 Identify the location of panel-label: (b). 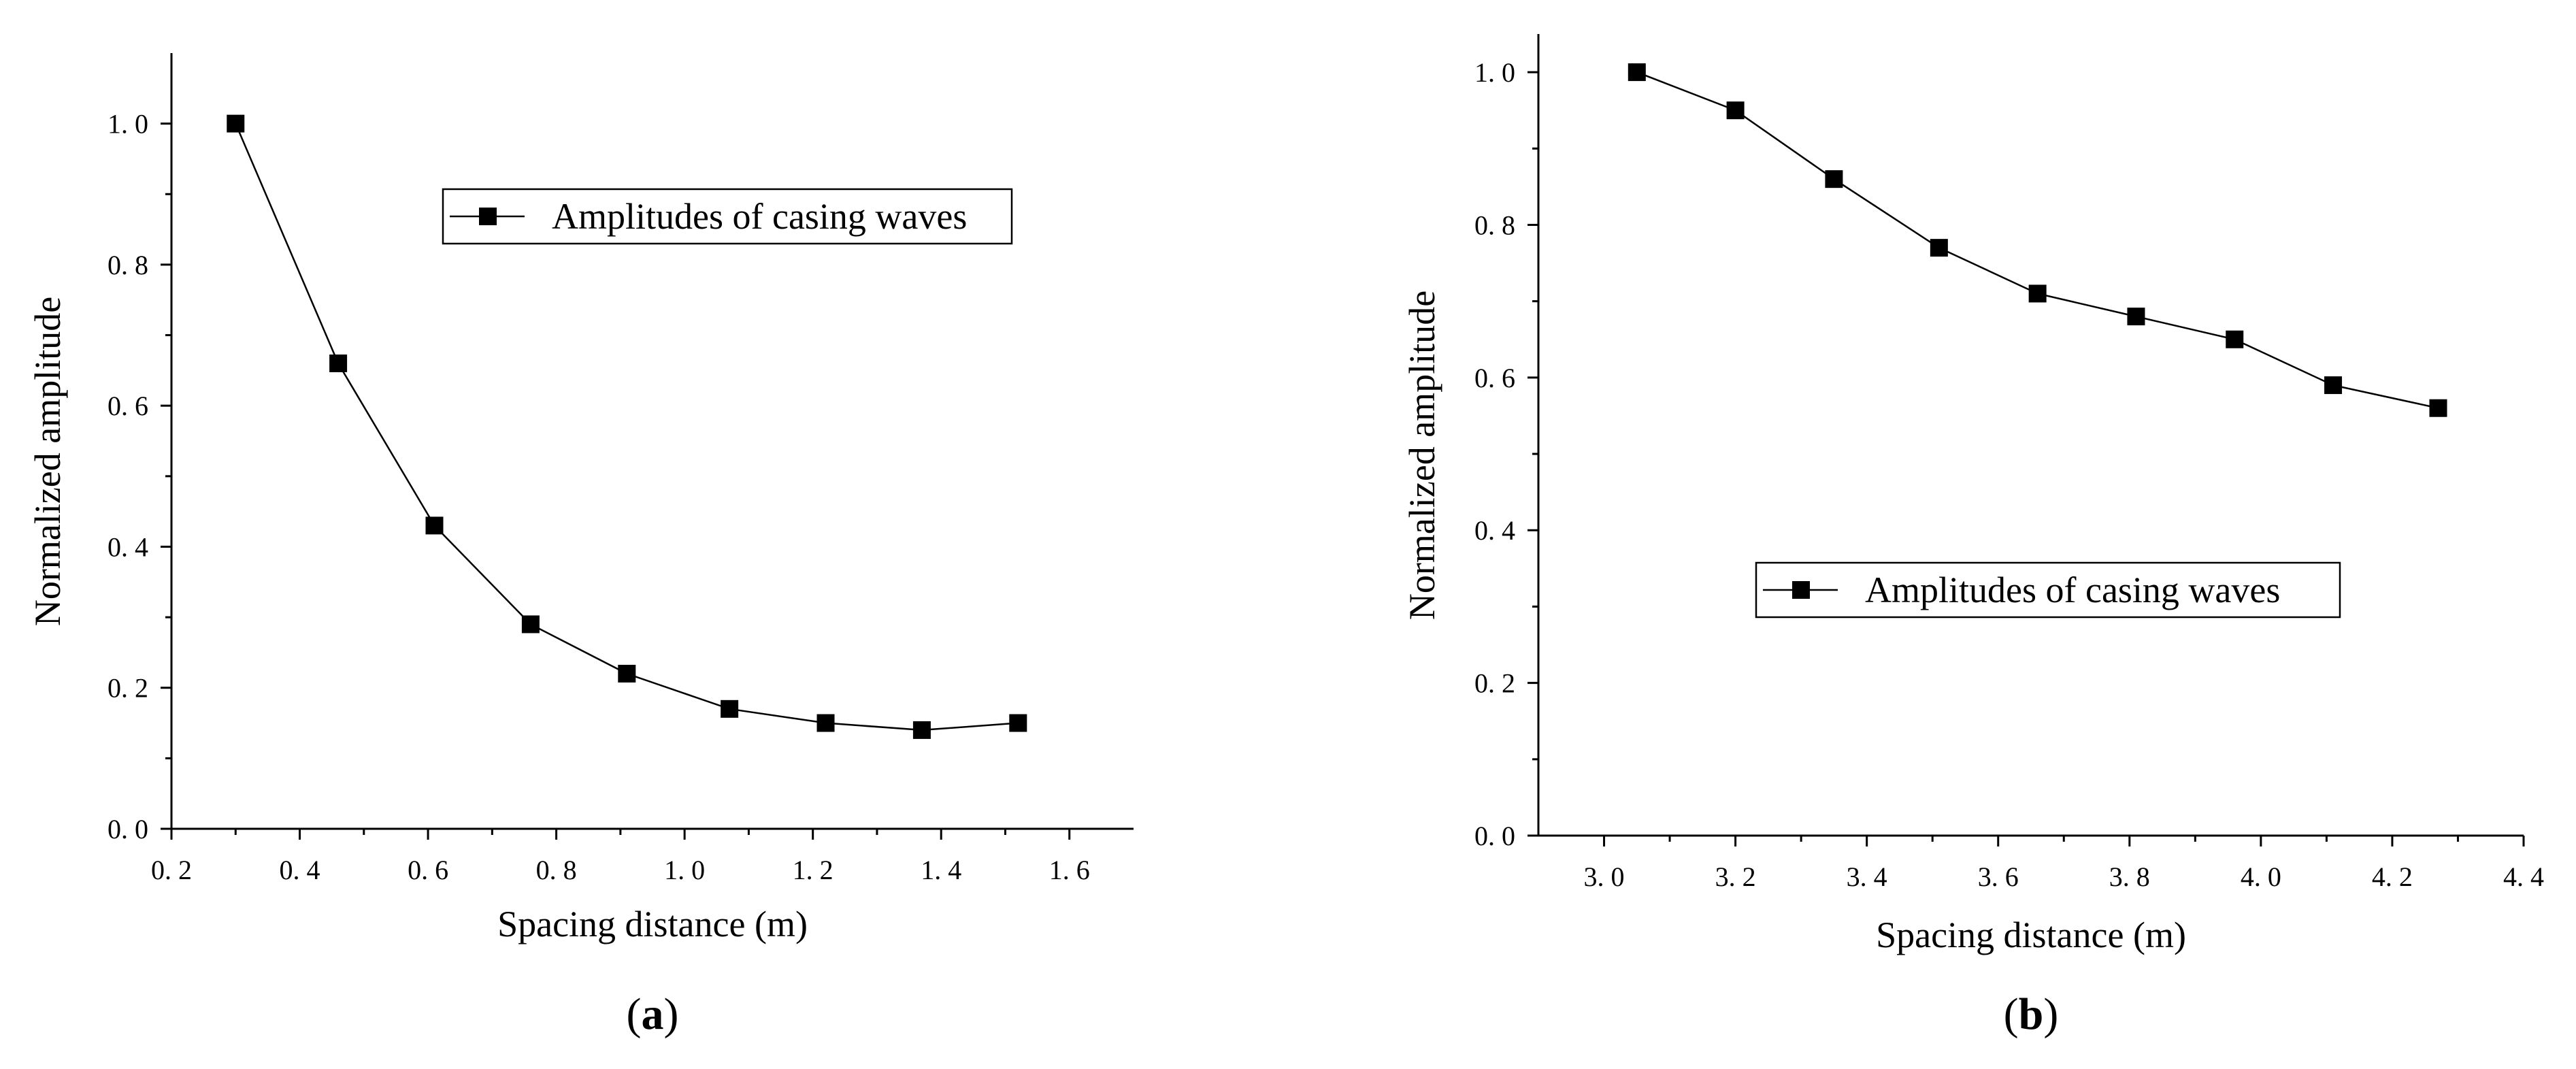
(2032, 1014).